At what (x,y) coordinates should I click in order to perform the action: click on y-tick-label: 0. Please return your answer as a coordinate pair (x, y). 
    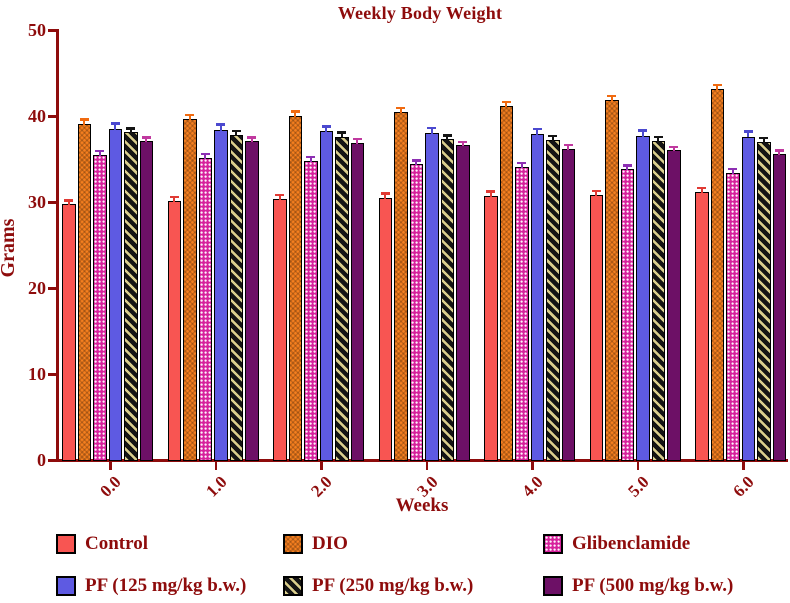
    Looking at the image, I should click on (41, 460).